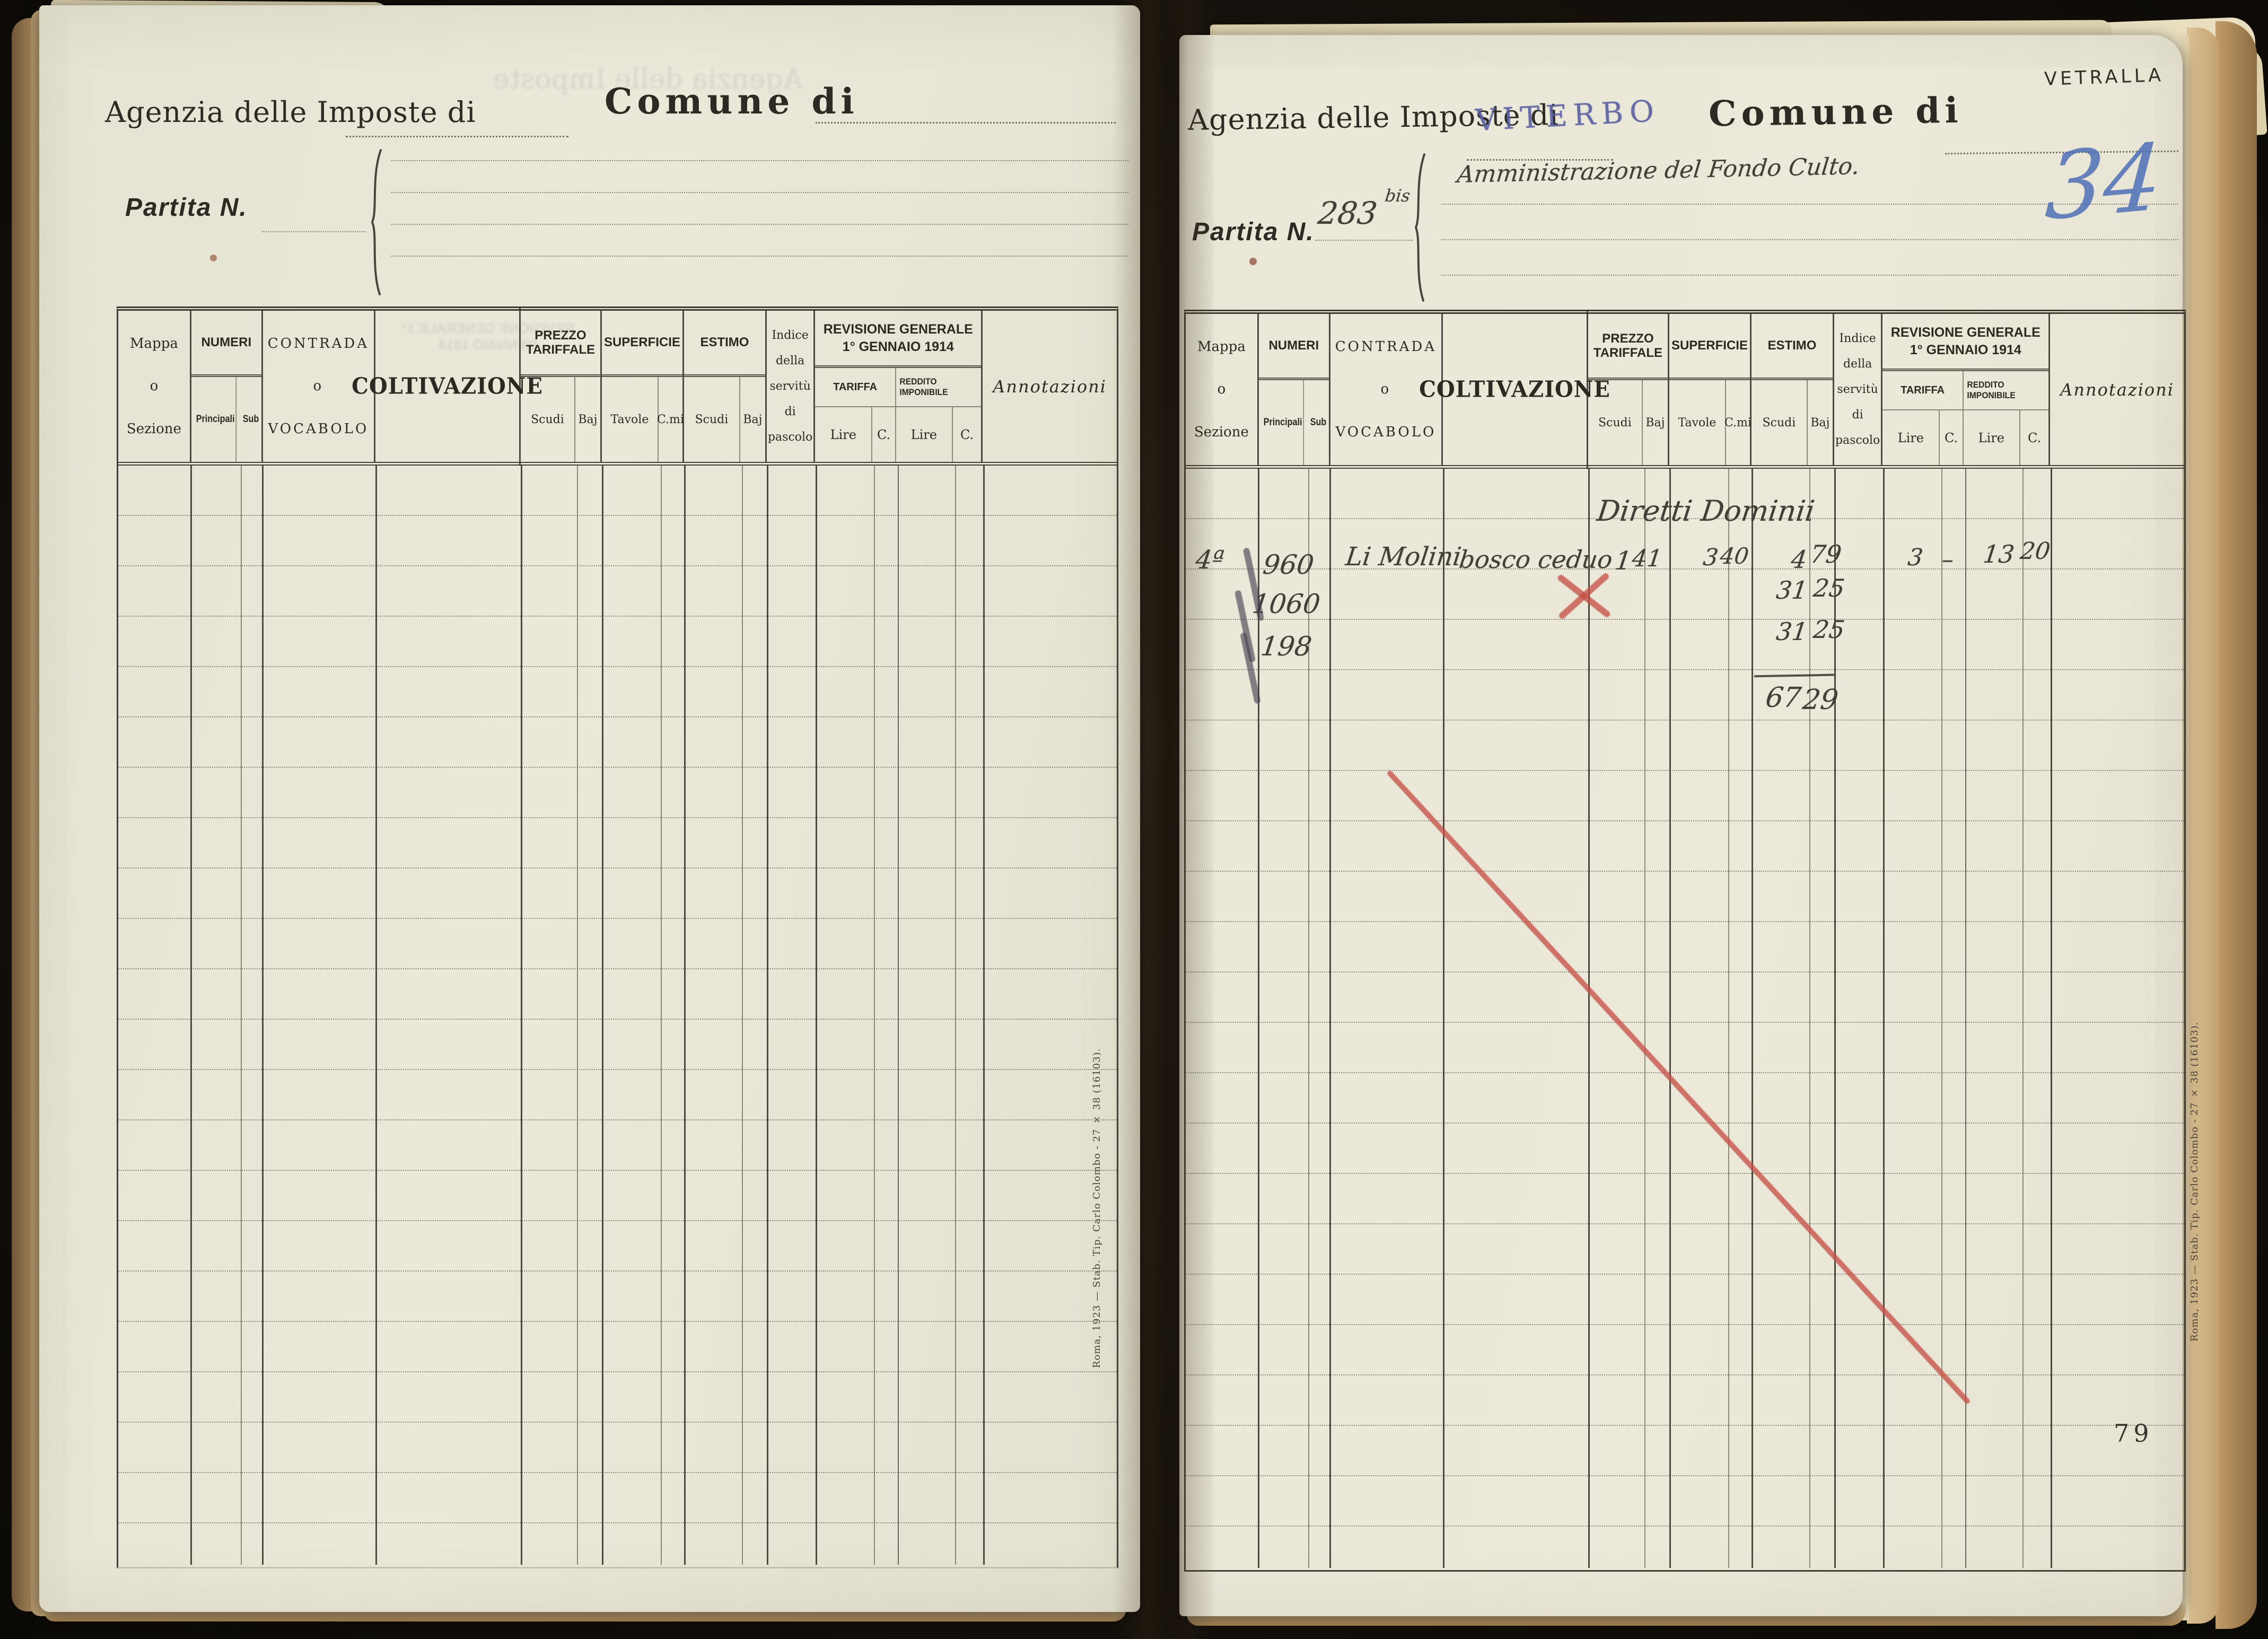 This screenshot has height=1639, width=2268. What do you see at coordinates (630, 419) in the screenshot?
I see `column-header-tavole: Tavole` at bounding box center [630, 419].